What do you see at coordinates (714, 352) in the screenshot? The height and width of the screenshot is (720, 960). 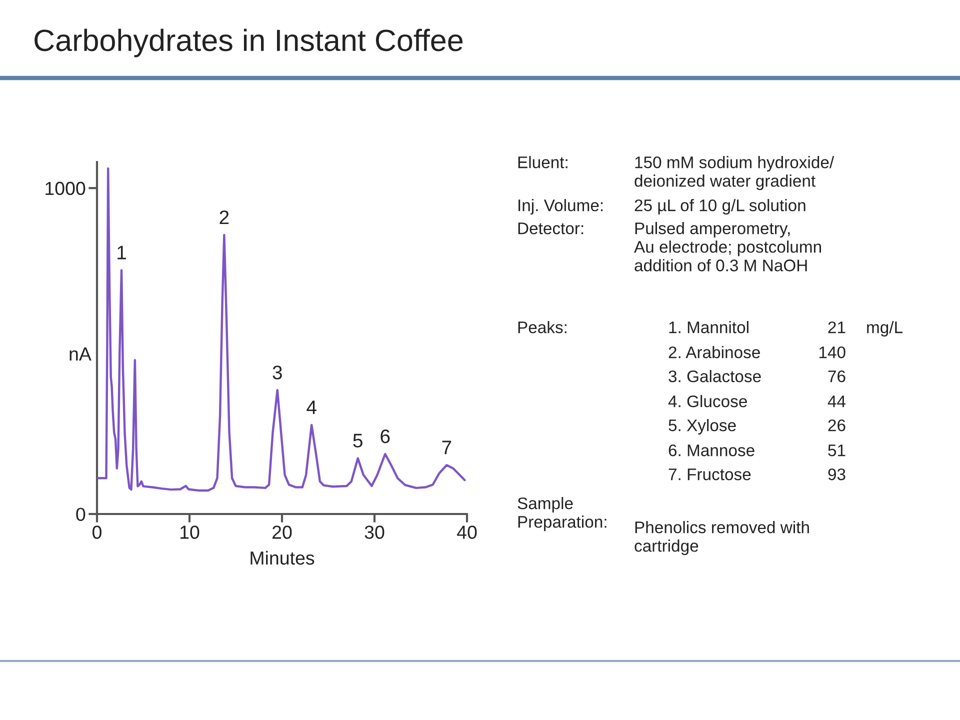 I see `text: 2. Arabinose` at bounding box center [714, 352].